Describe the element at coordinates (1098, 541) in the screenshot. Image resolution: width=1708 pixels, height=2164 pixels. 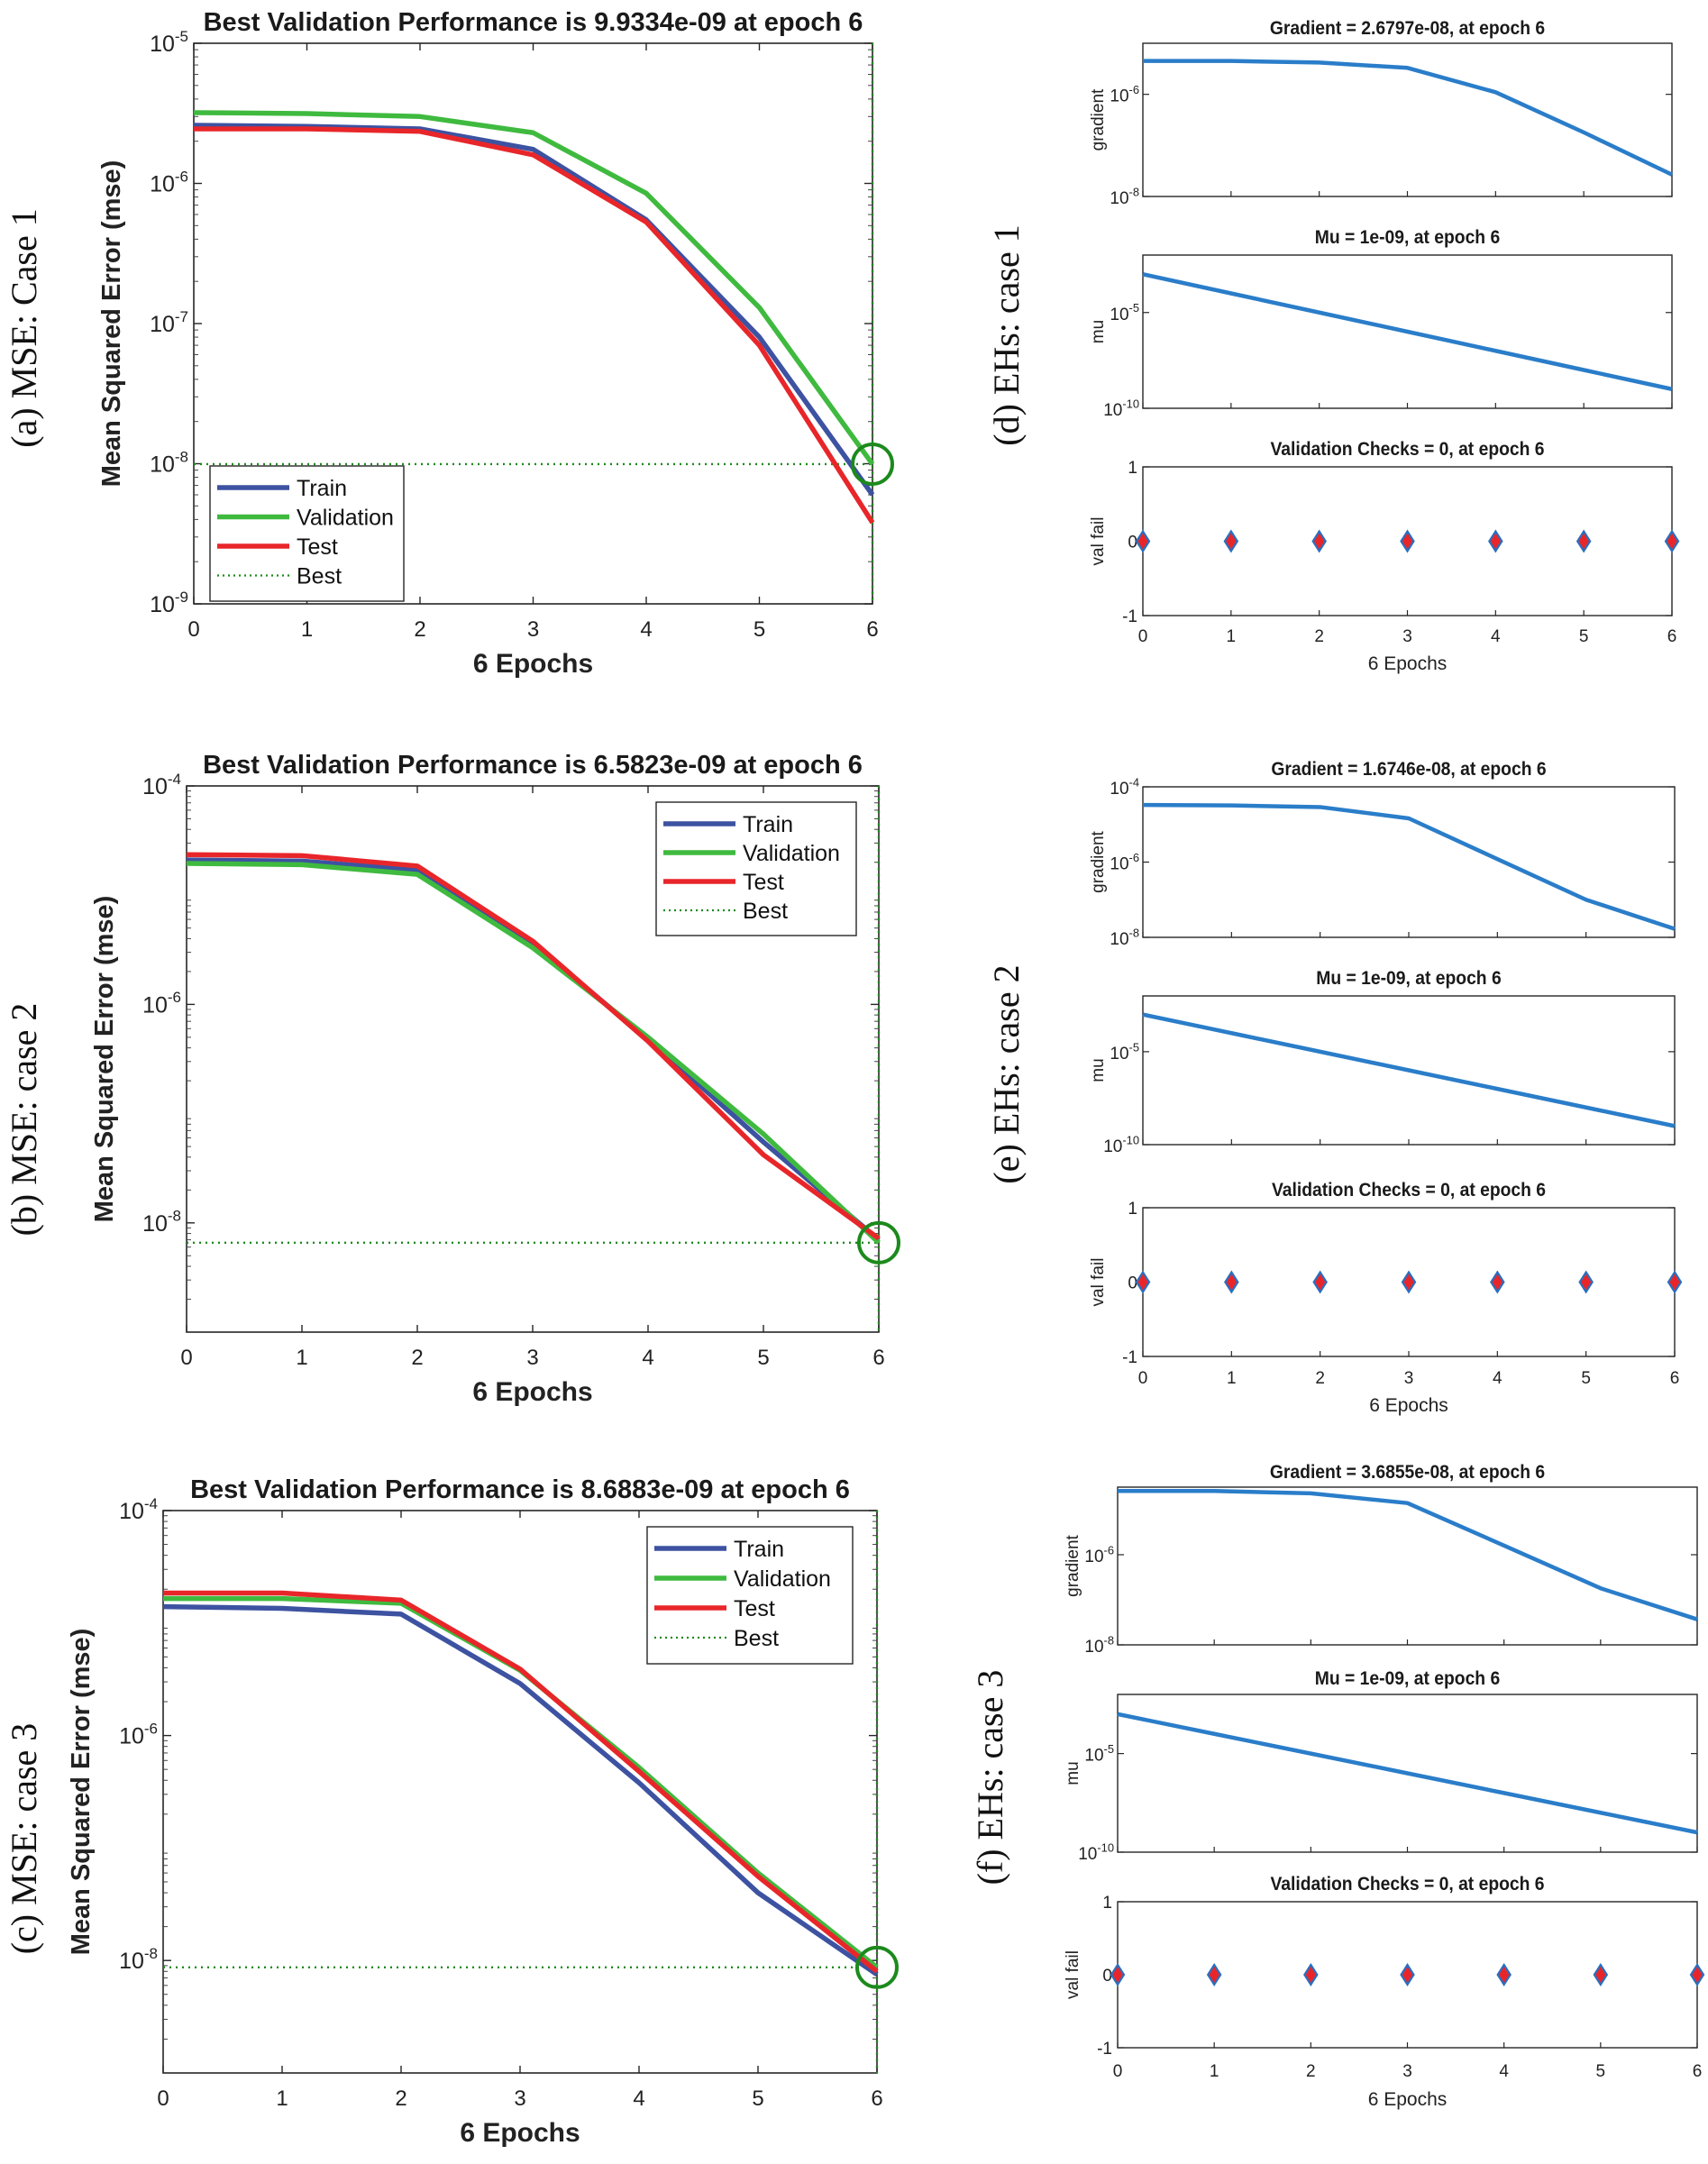
I see `y-axis-label: val fail` at that location.